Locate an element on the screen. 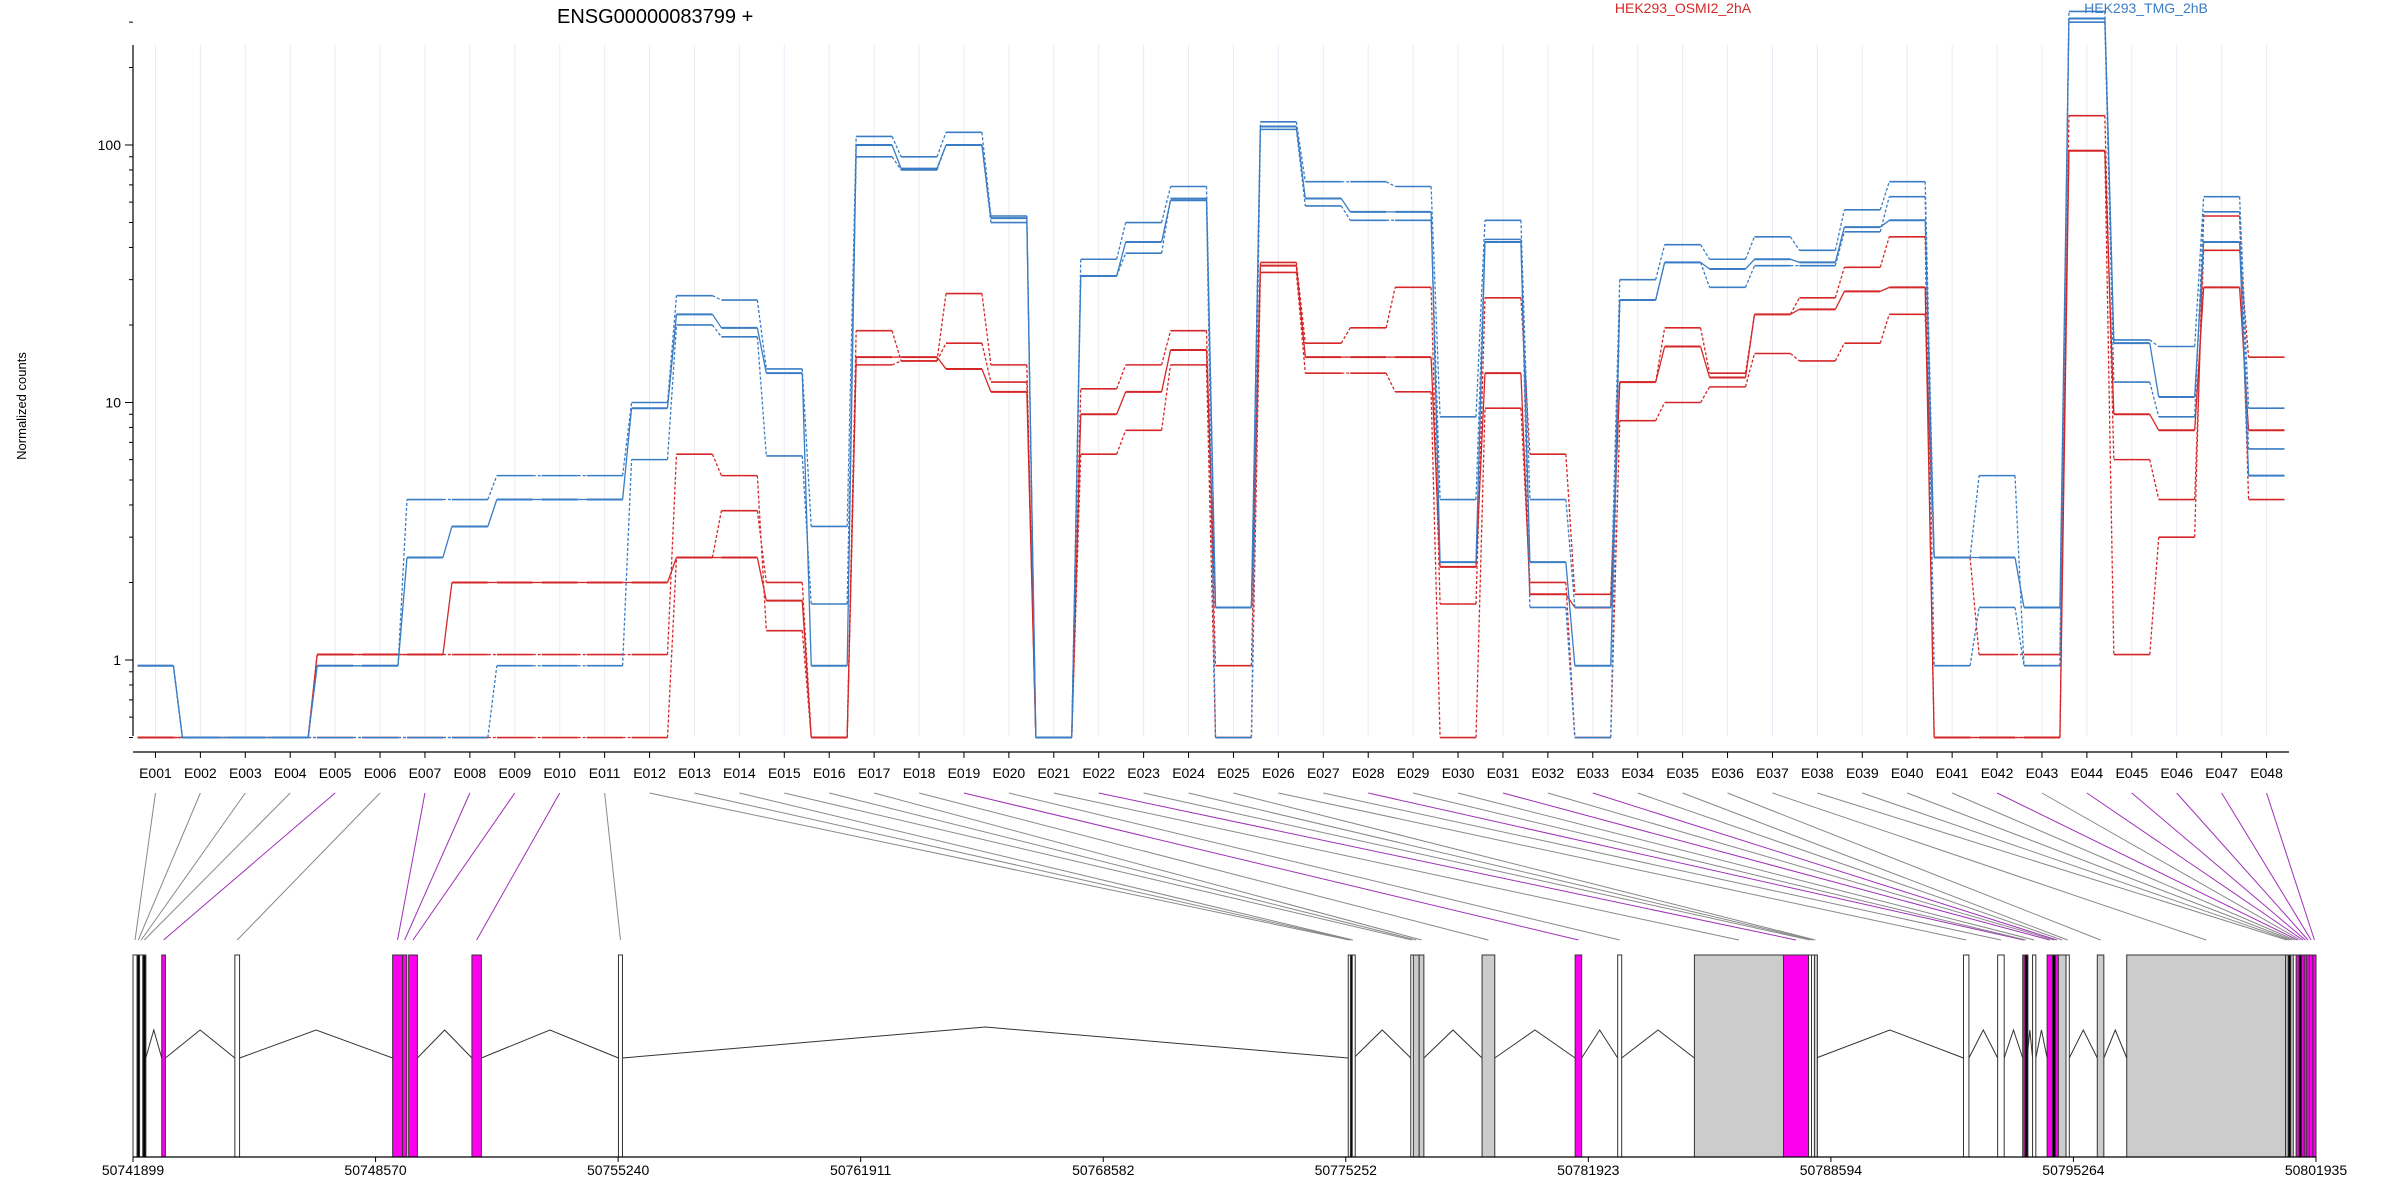  x-tick-label: E042 is located at coordinates (1997, 773).